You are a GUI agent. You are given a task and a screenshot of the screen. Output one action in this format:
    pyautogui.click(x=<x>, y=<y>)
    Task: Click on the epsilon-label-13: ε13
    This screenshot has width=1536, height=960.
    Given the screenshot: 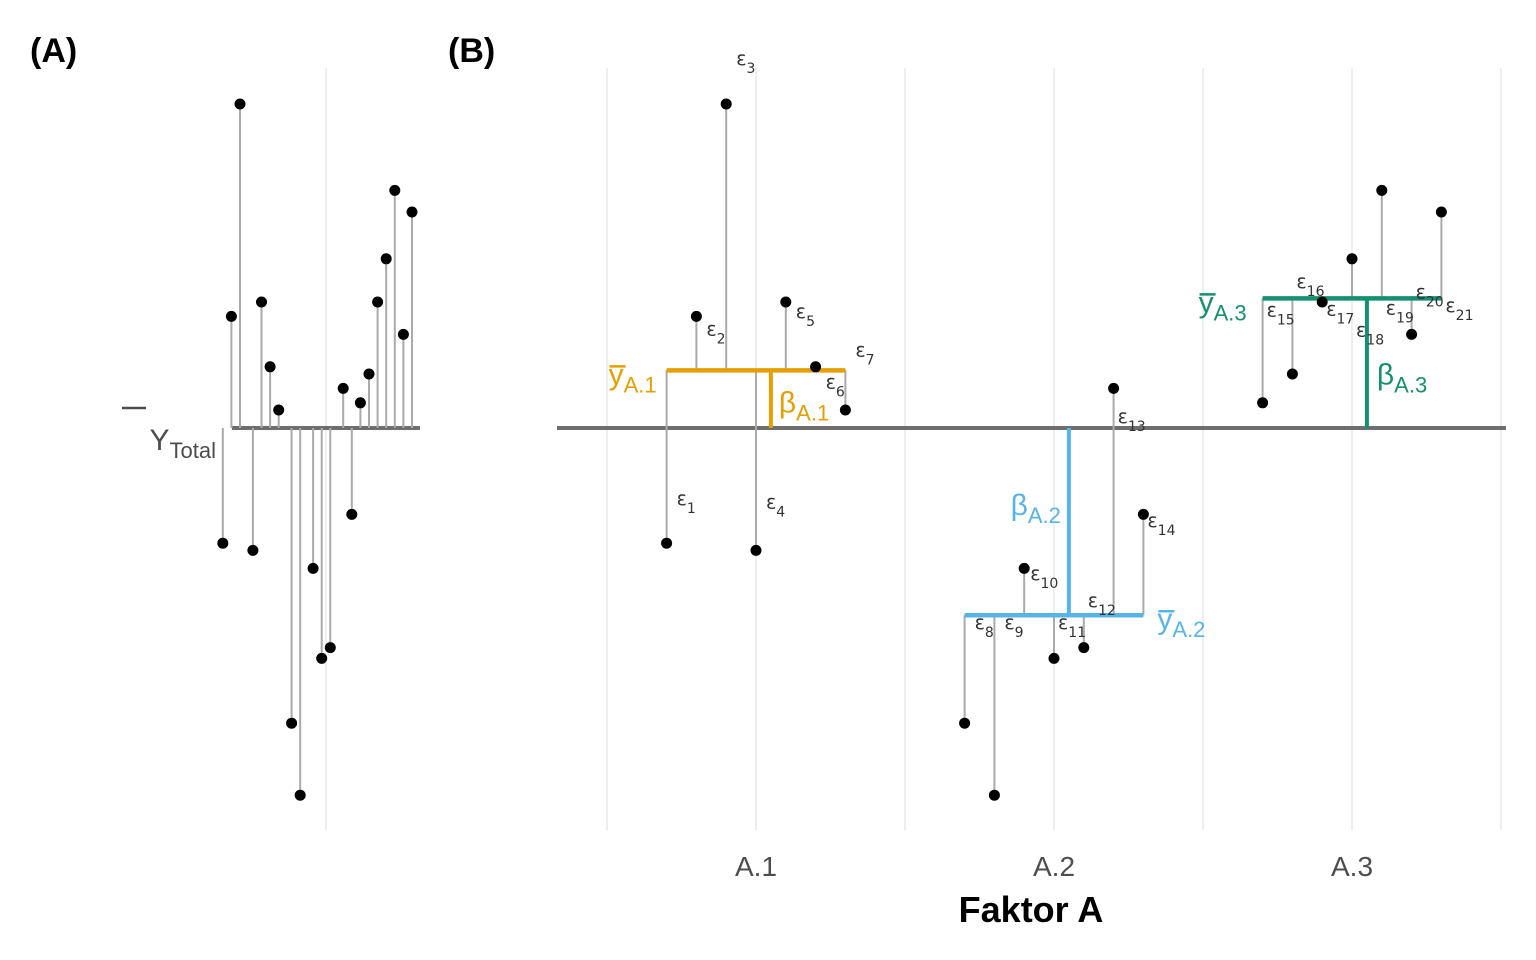 What is the action you would take?
    pyautogui.click(x=1132, y=420)
    